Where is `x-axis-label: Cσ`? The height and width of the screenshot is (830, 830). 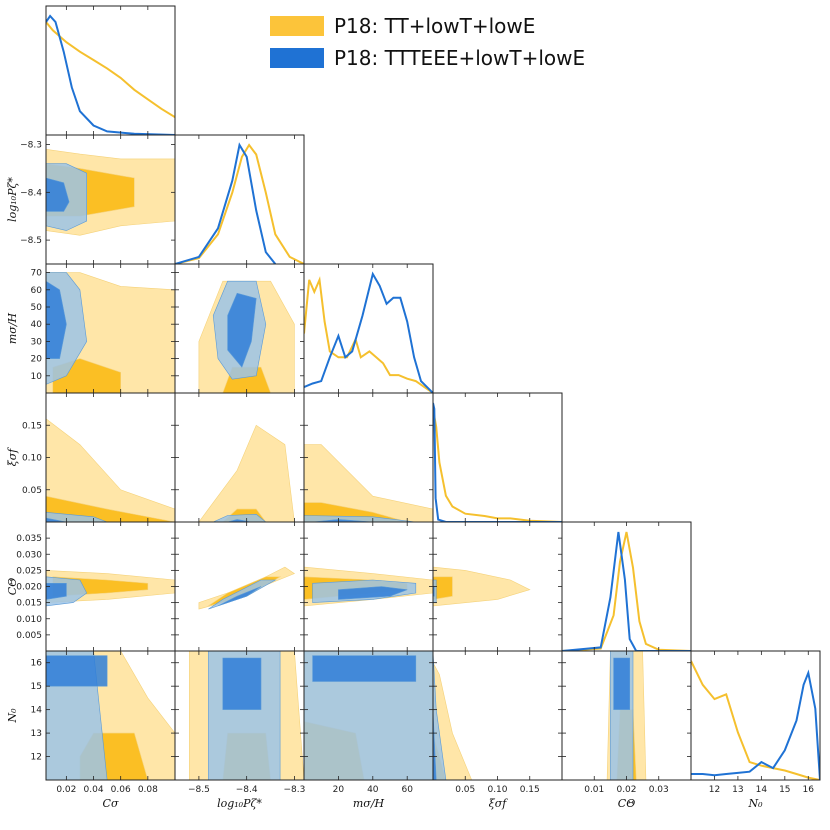 x-axis-label: Cσ is located at coordinates (111, 803).